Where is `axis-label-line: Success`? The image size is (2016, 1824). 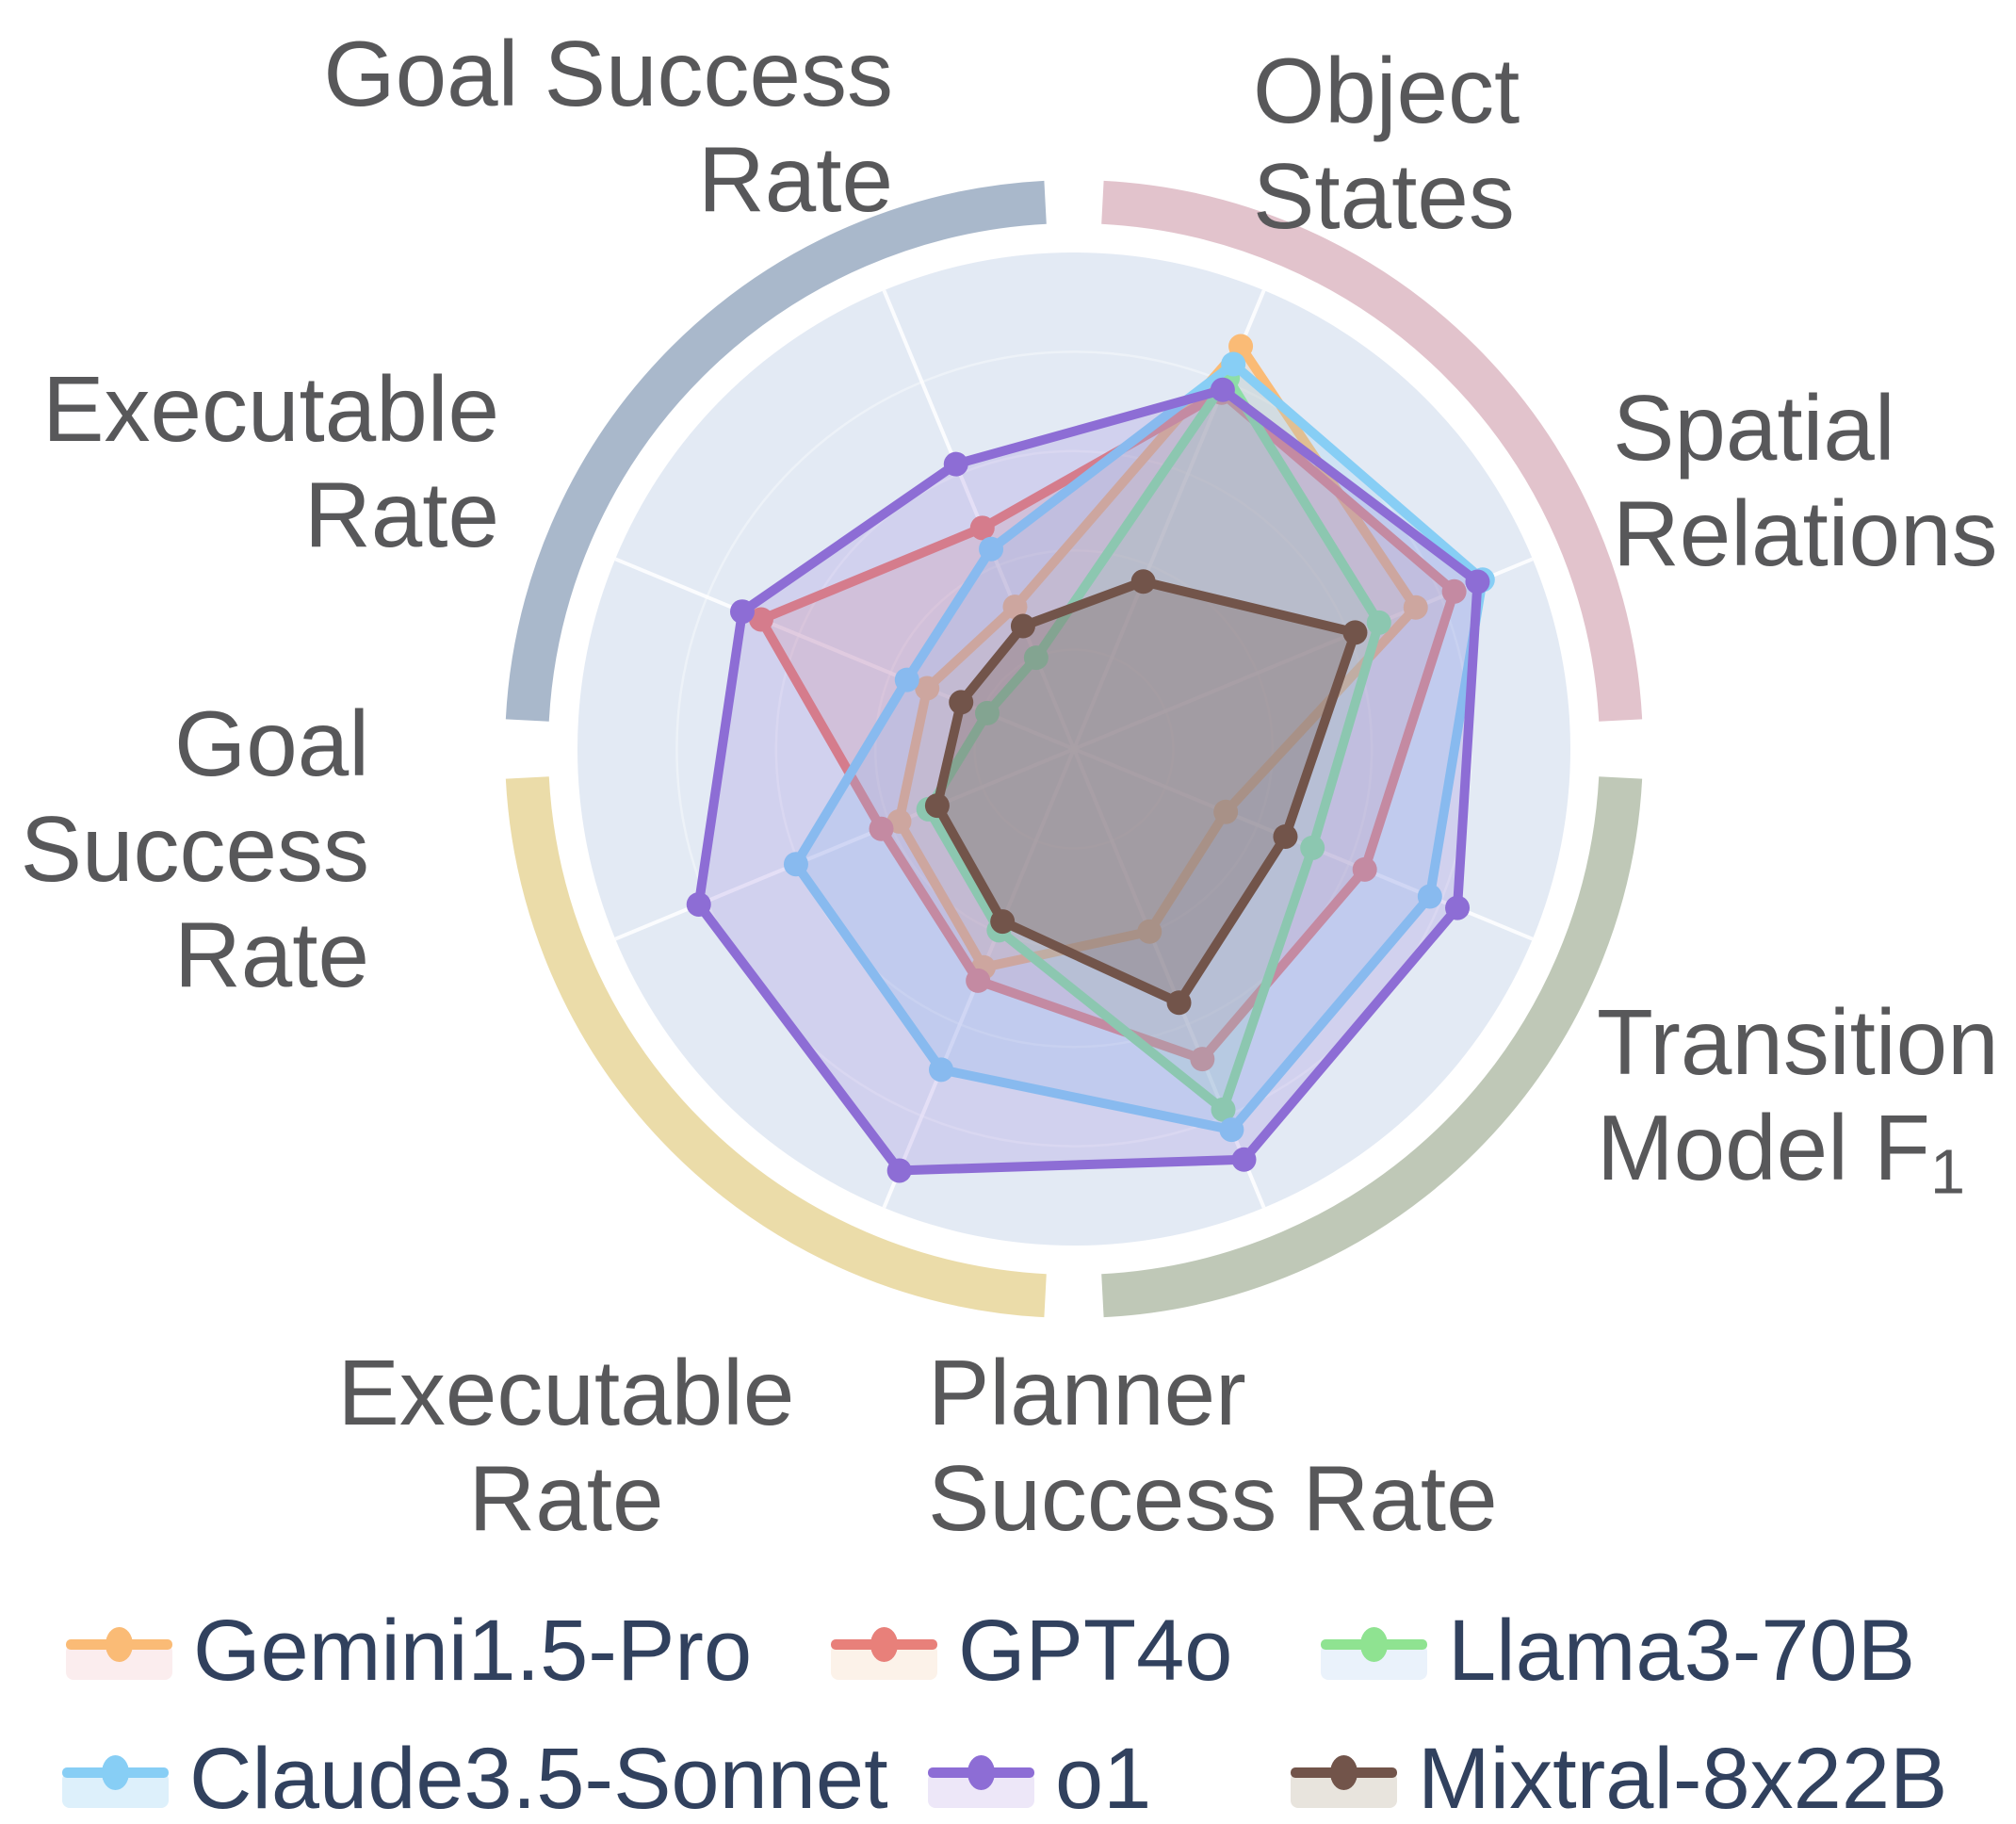
axis-label-line: Success is located at coordinates (194, 849).